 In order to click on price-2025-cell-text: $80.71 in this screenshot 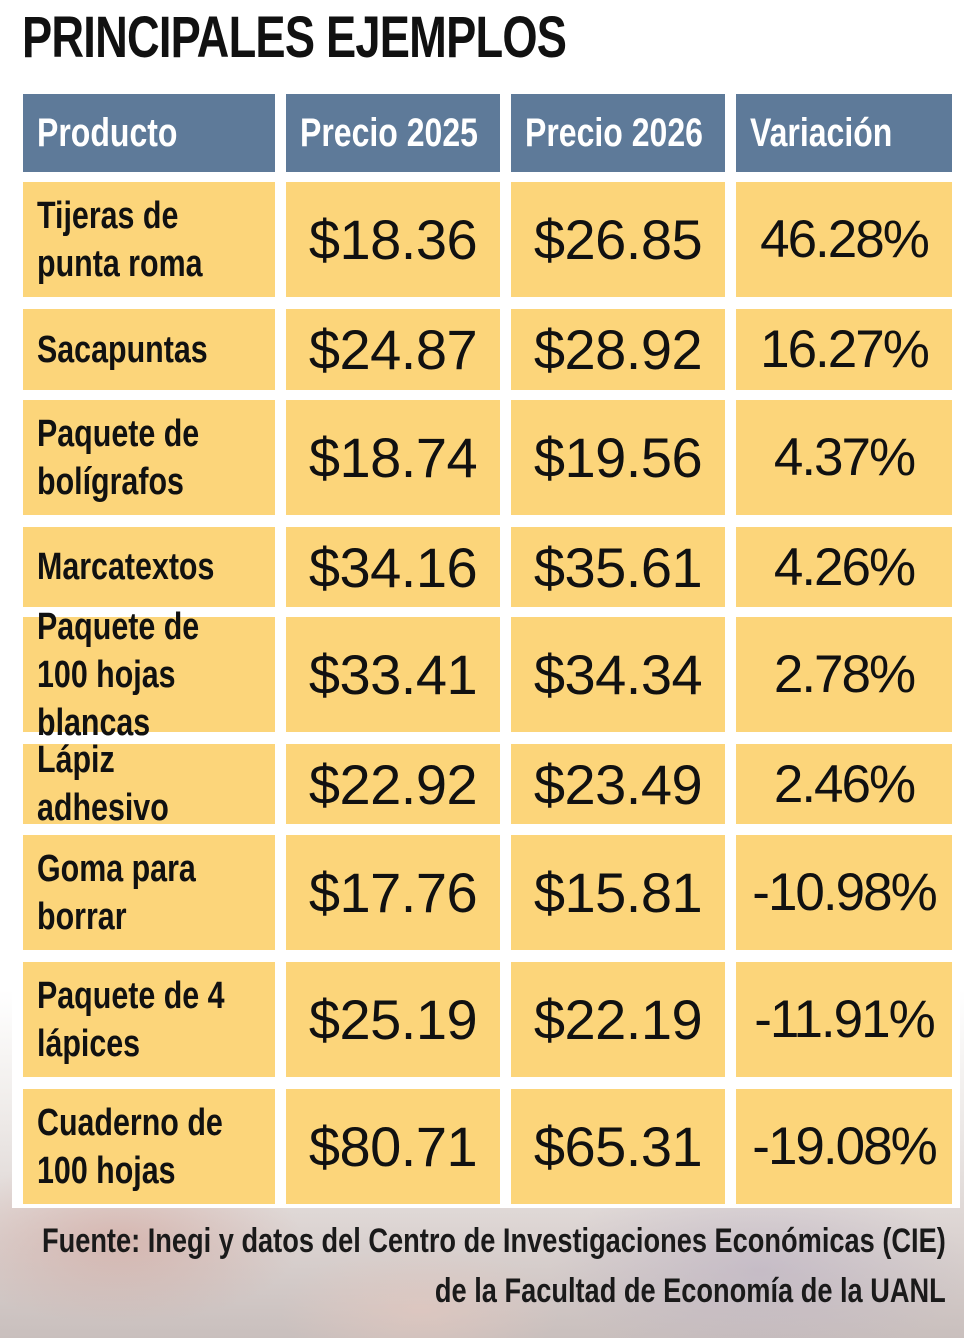, I will do `click(393, 1146)`.